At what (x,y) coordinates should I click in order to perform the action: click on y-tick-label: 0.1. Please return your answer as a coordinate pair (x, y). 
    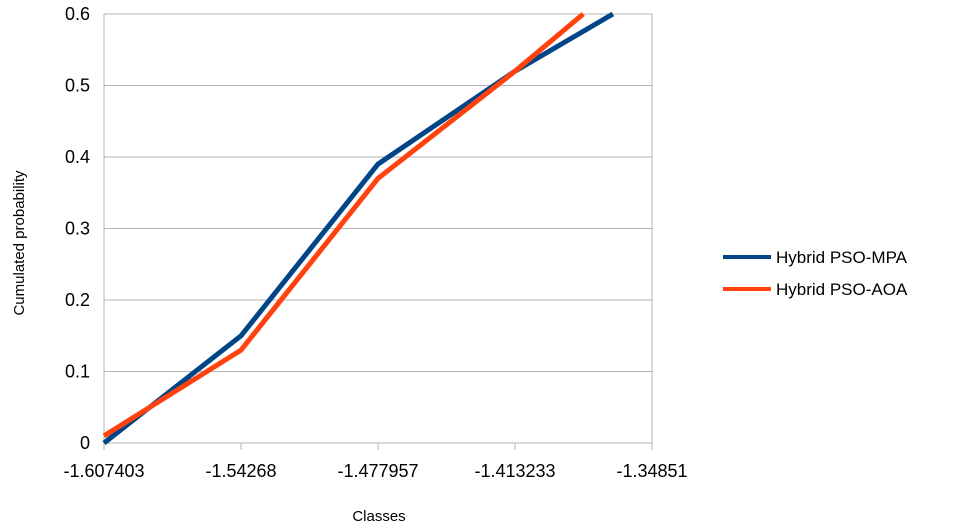
    Looking at the image, I should click on (77, 372).